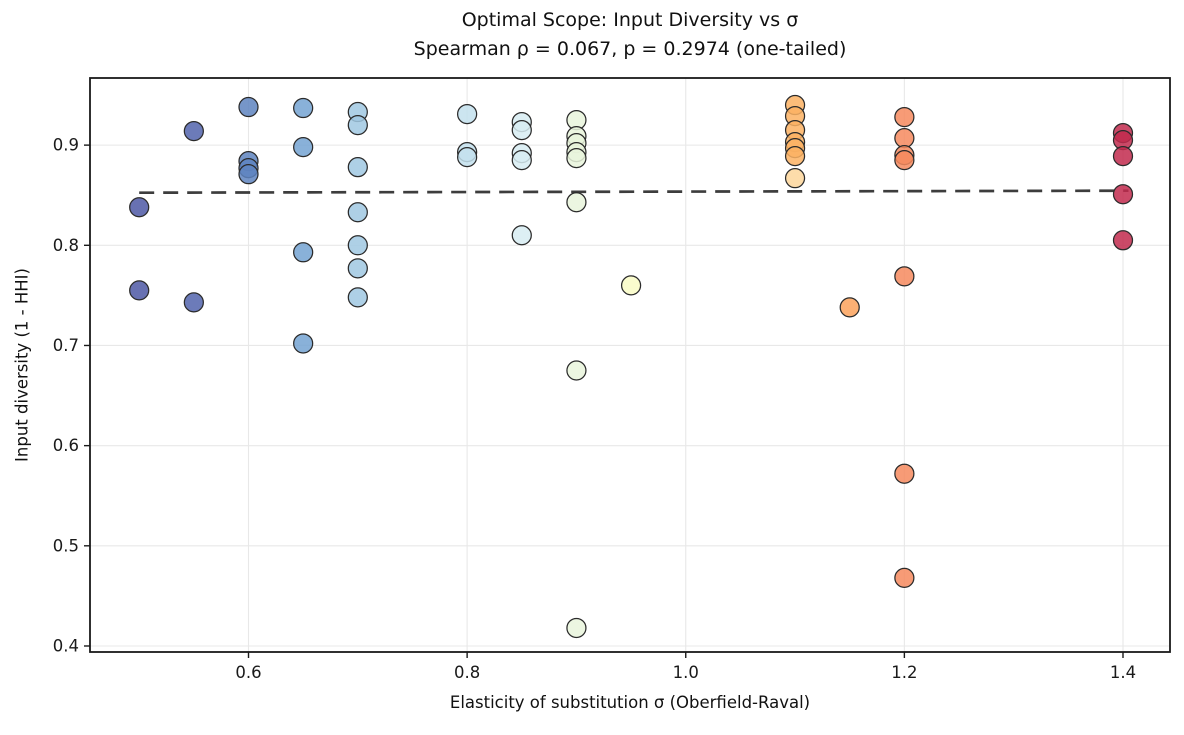 This screenshot has width=1184, height=735. Describe the element at coordinates (66, 445) in the screenshot. I see `y-tick-label: 0.6` at that location.